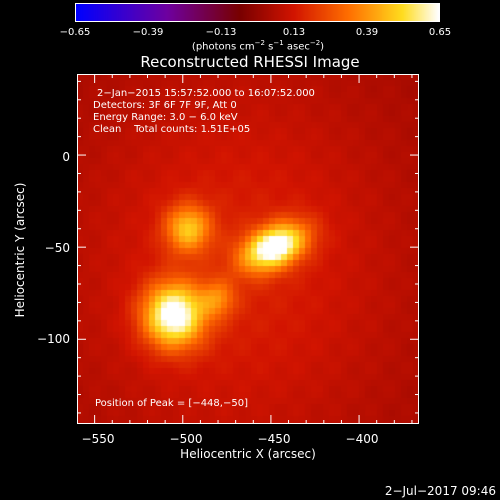 This screenshot has height=500, width=500. Describe the element at coordinates (186, 439) in the screenshot. I see `x-tick-label: −500` at that location.